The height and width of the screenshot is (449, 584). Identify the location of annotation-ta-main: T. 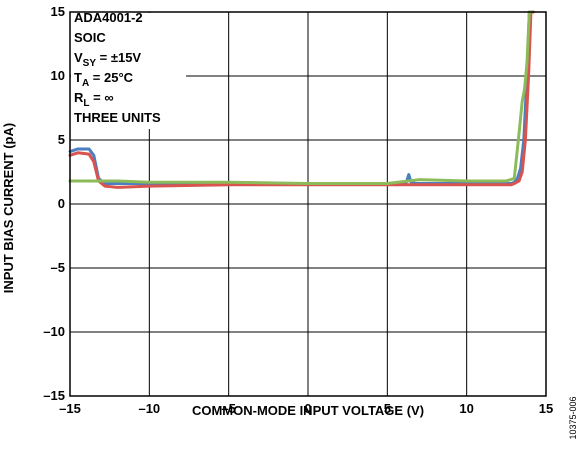
(78, 77).